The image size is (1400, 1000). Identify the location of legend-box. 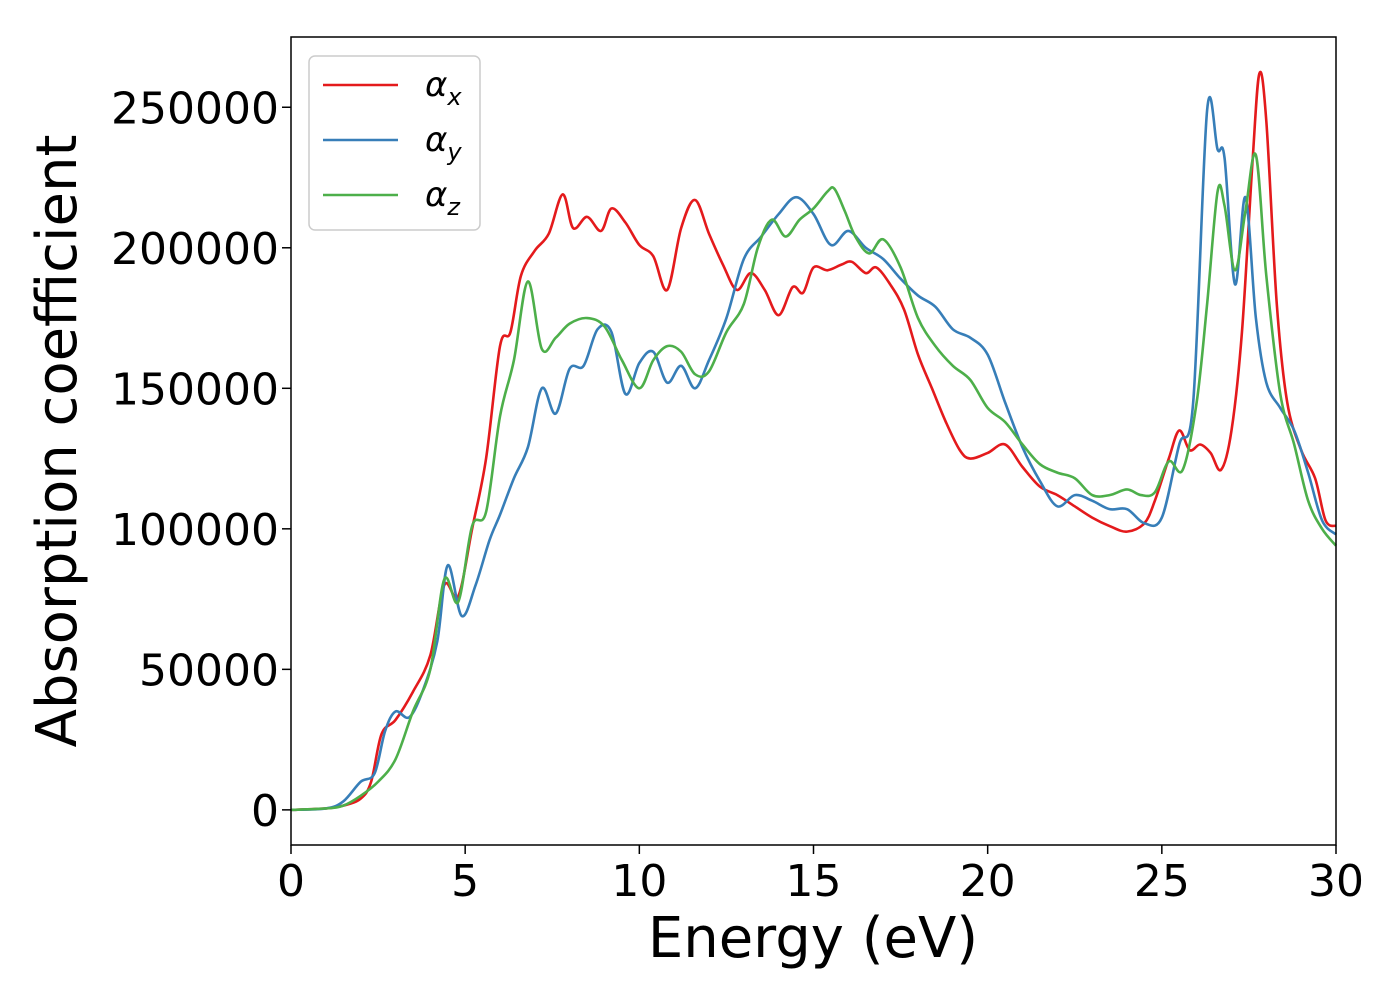
(394, 143).